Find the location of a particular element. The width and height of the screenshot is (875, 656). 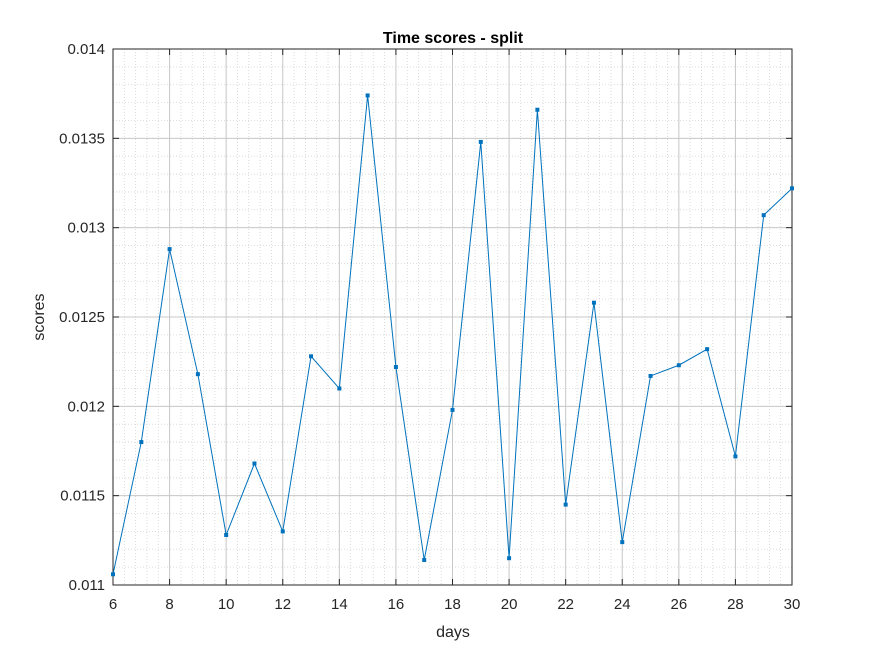

y-tick-label: 0.0115 is located at coordinates (82, 496).